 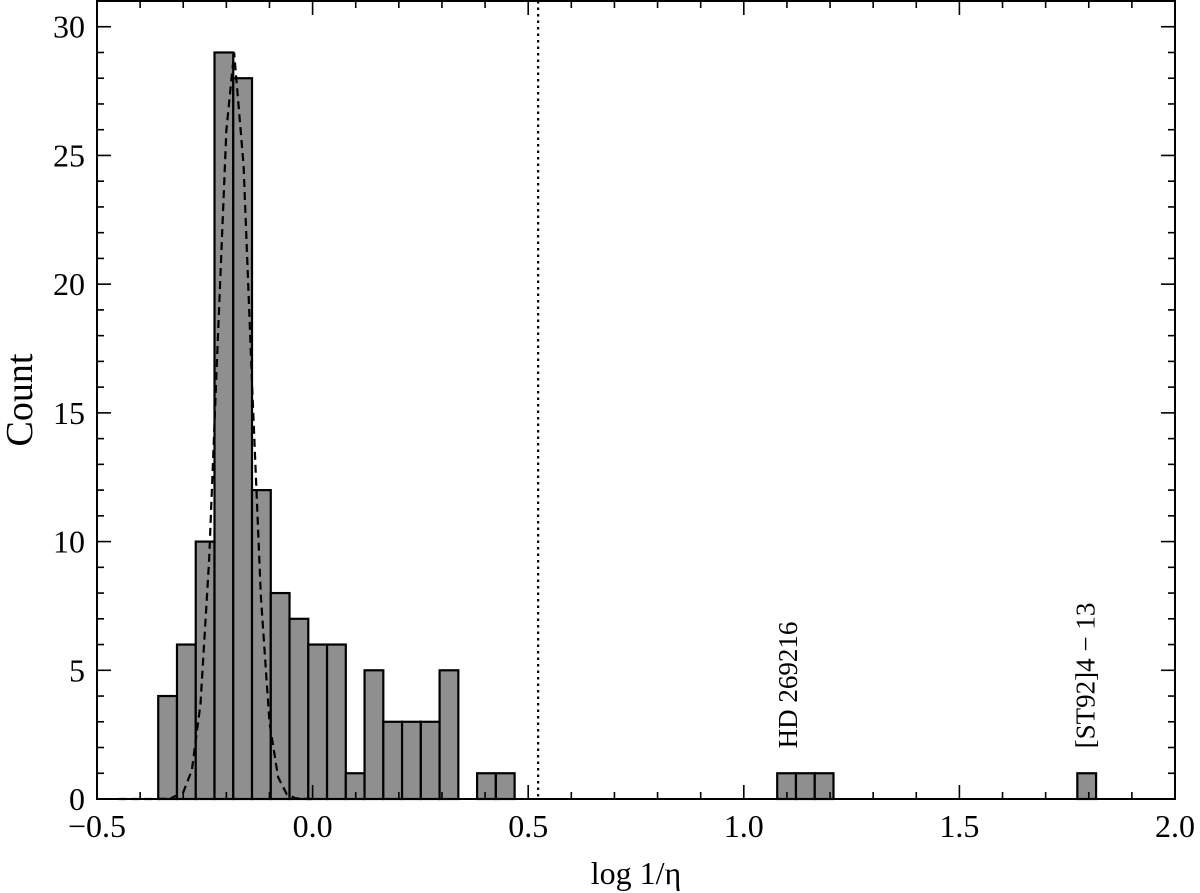 What do you see at coordinates (77, 799) in the screenshot?
I see `y-tick-label: 0` at bounding box center [77, 799].